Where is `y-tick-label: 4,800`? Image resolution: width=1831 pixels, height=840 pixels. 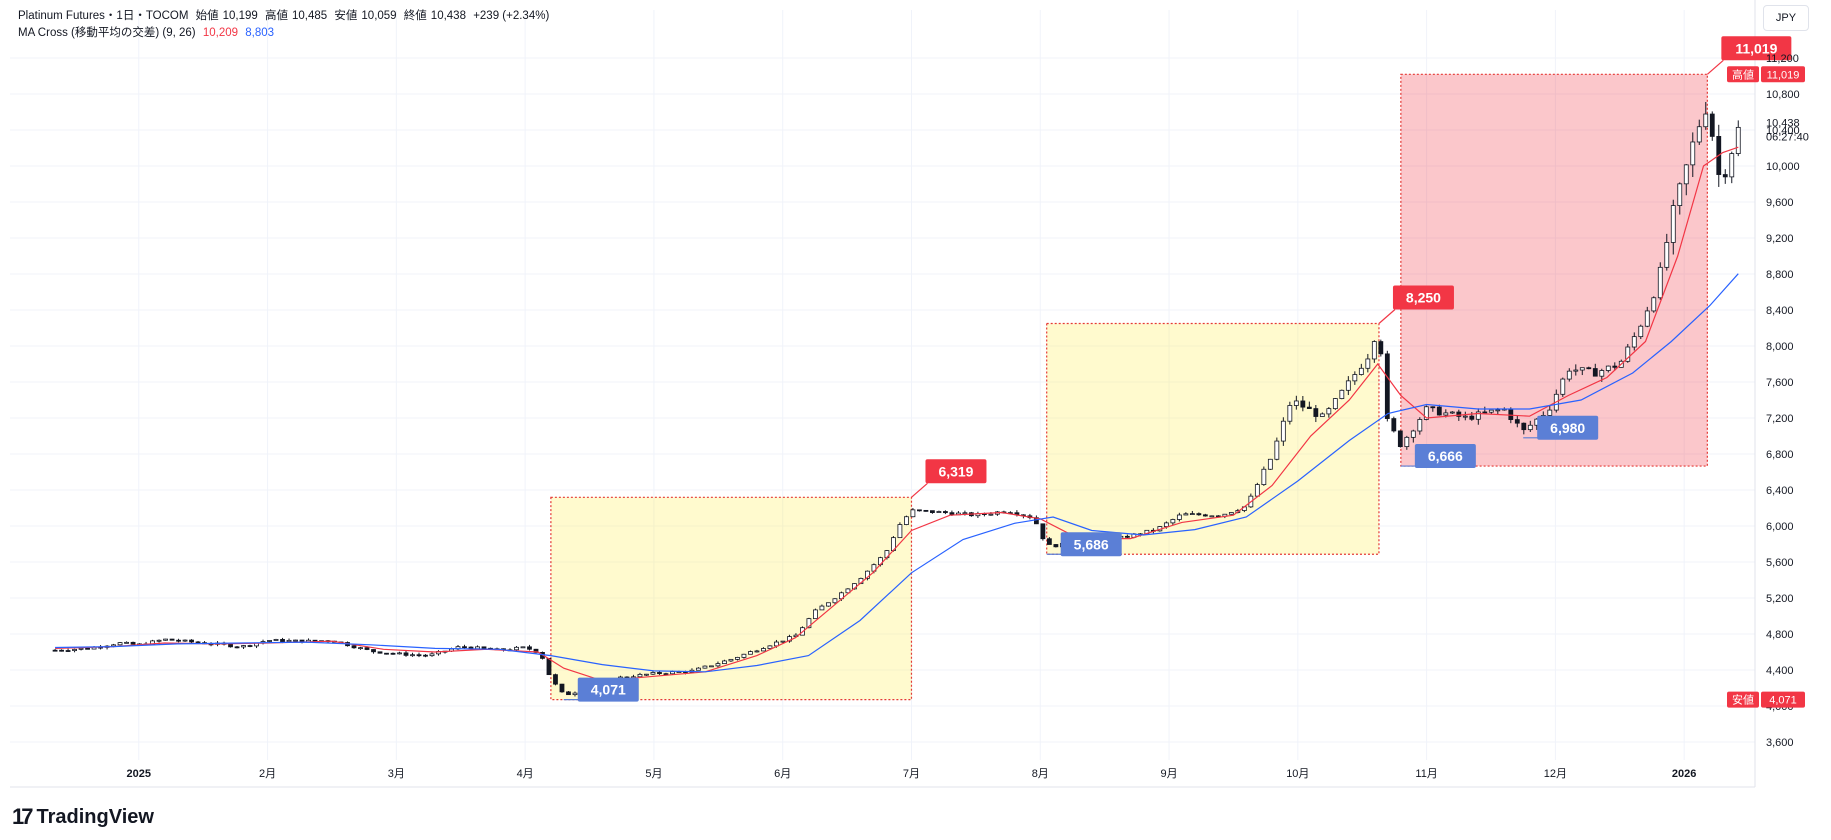 y-tick-label: 4,800 is located at coordinates (1780, 635).